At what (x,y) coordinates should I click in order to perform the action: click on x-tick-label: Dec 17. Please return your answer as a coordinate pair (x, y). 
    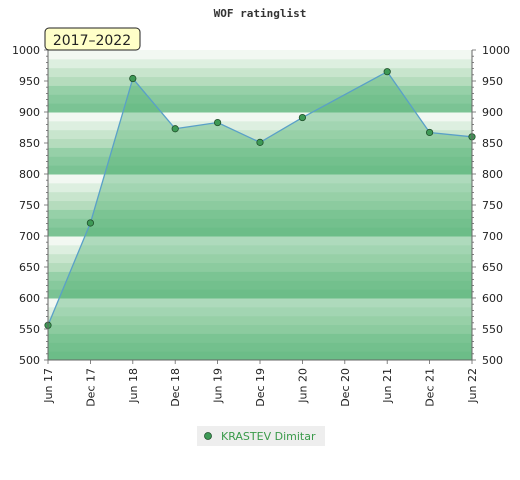
    Looking at the image, I should click on (90, 387).